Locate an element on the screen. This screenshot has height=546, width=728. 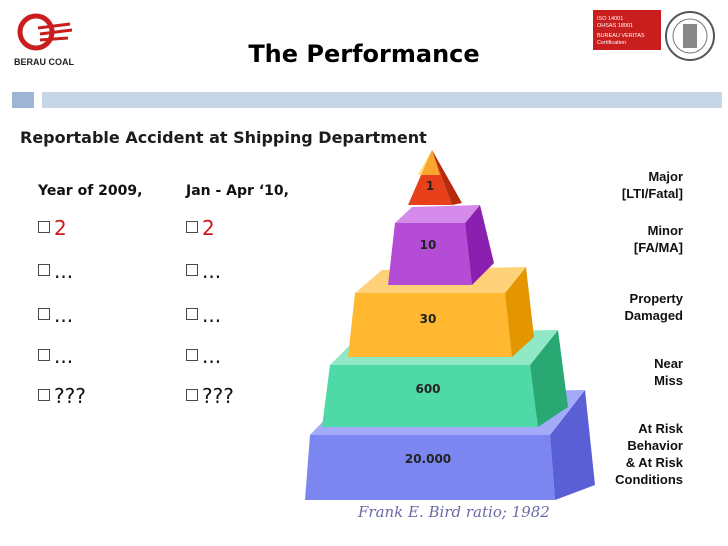
company-name: BERAU COAL is located at coordinates (44, 62).